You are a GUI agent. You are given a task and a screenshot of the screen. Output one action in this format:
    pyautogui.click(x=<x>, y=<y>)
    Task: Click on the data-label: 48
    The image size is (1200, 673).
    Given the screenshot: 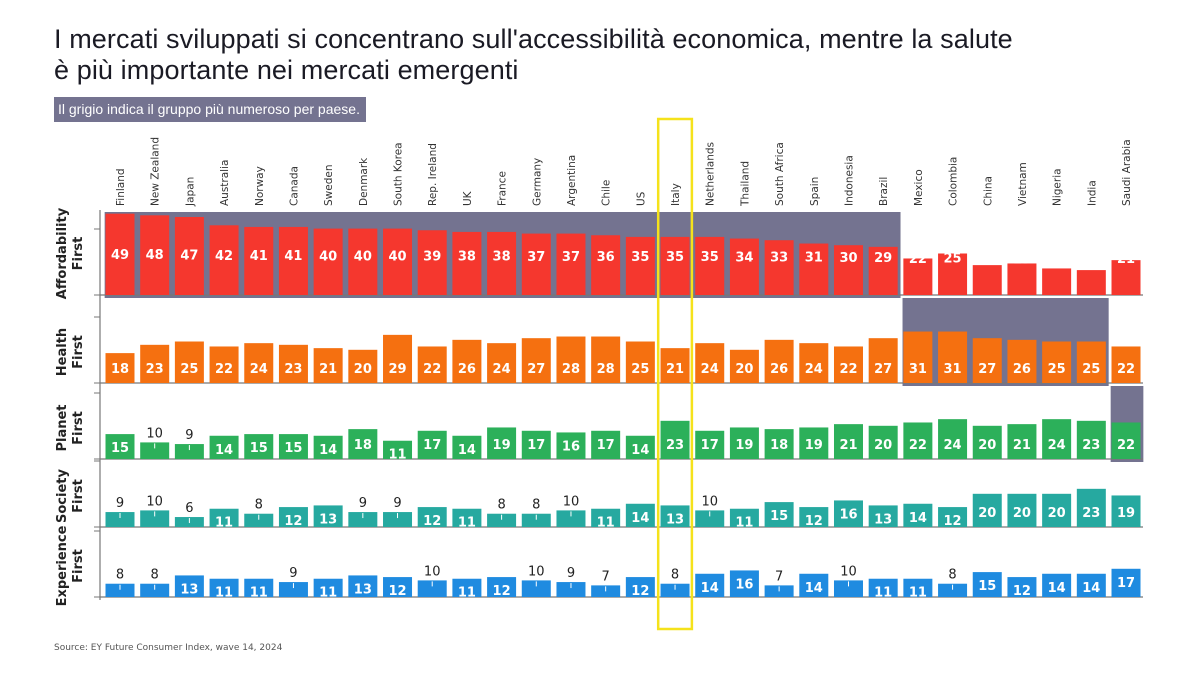 What is the action you would take?
    pyautogui.click(x=155, y=255)
    